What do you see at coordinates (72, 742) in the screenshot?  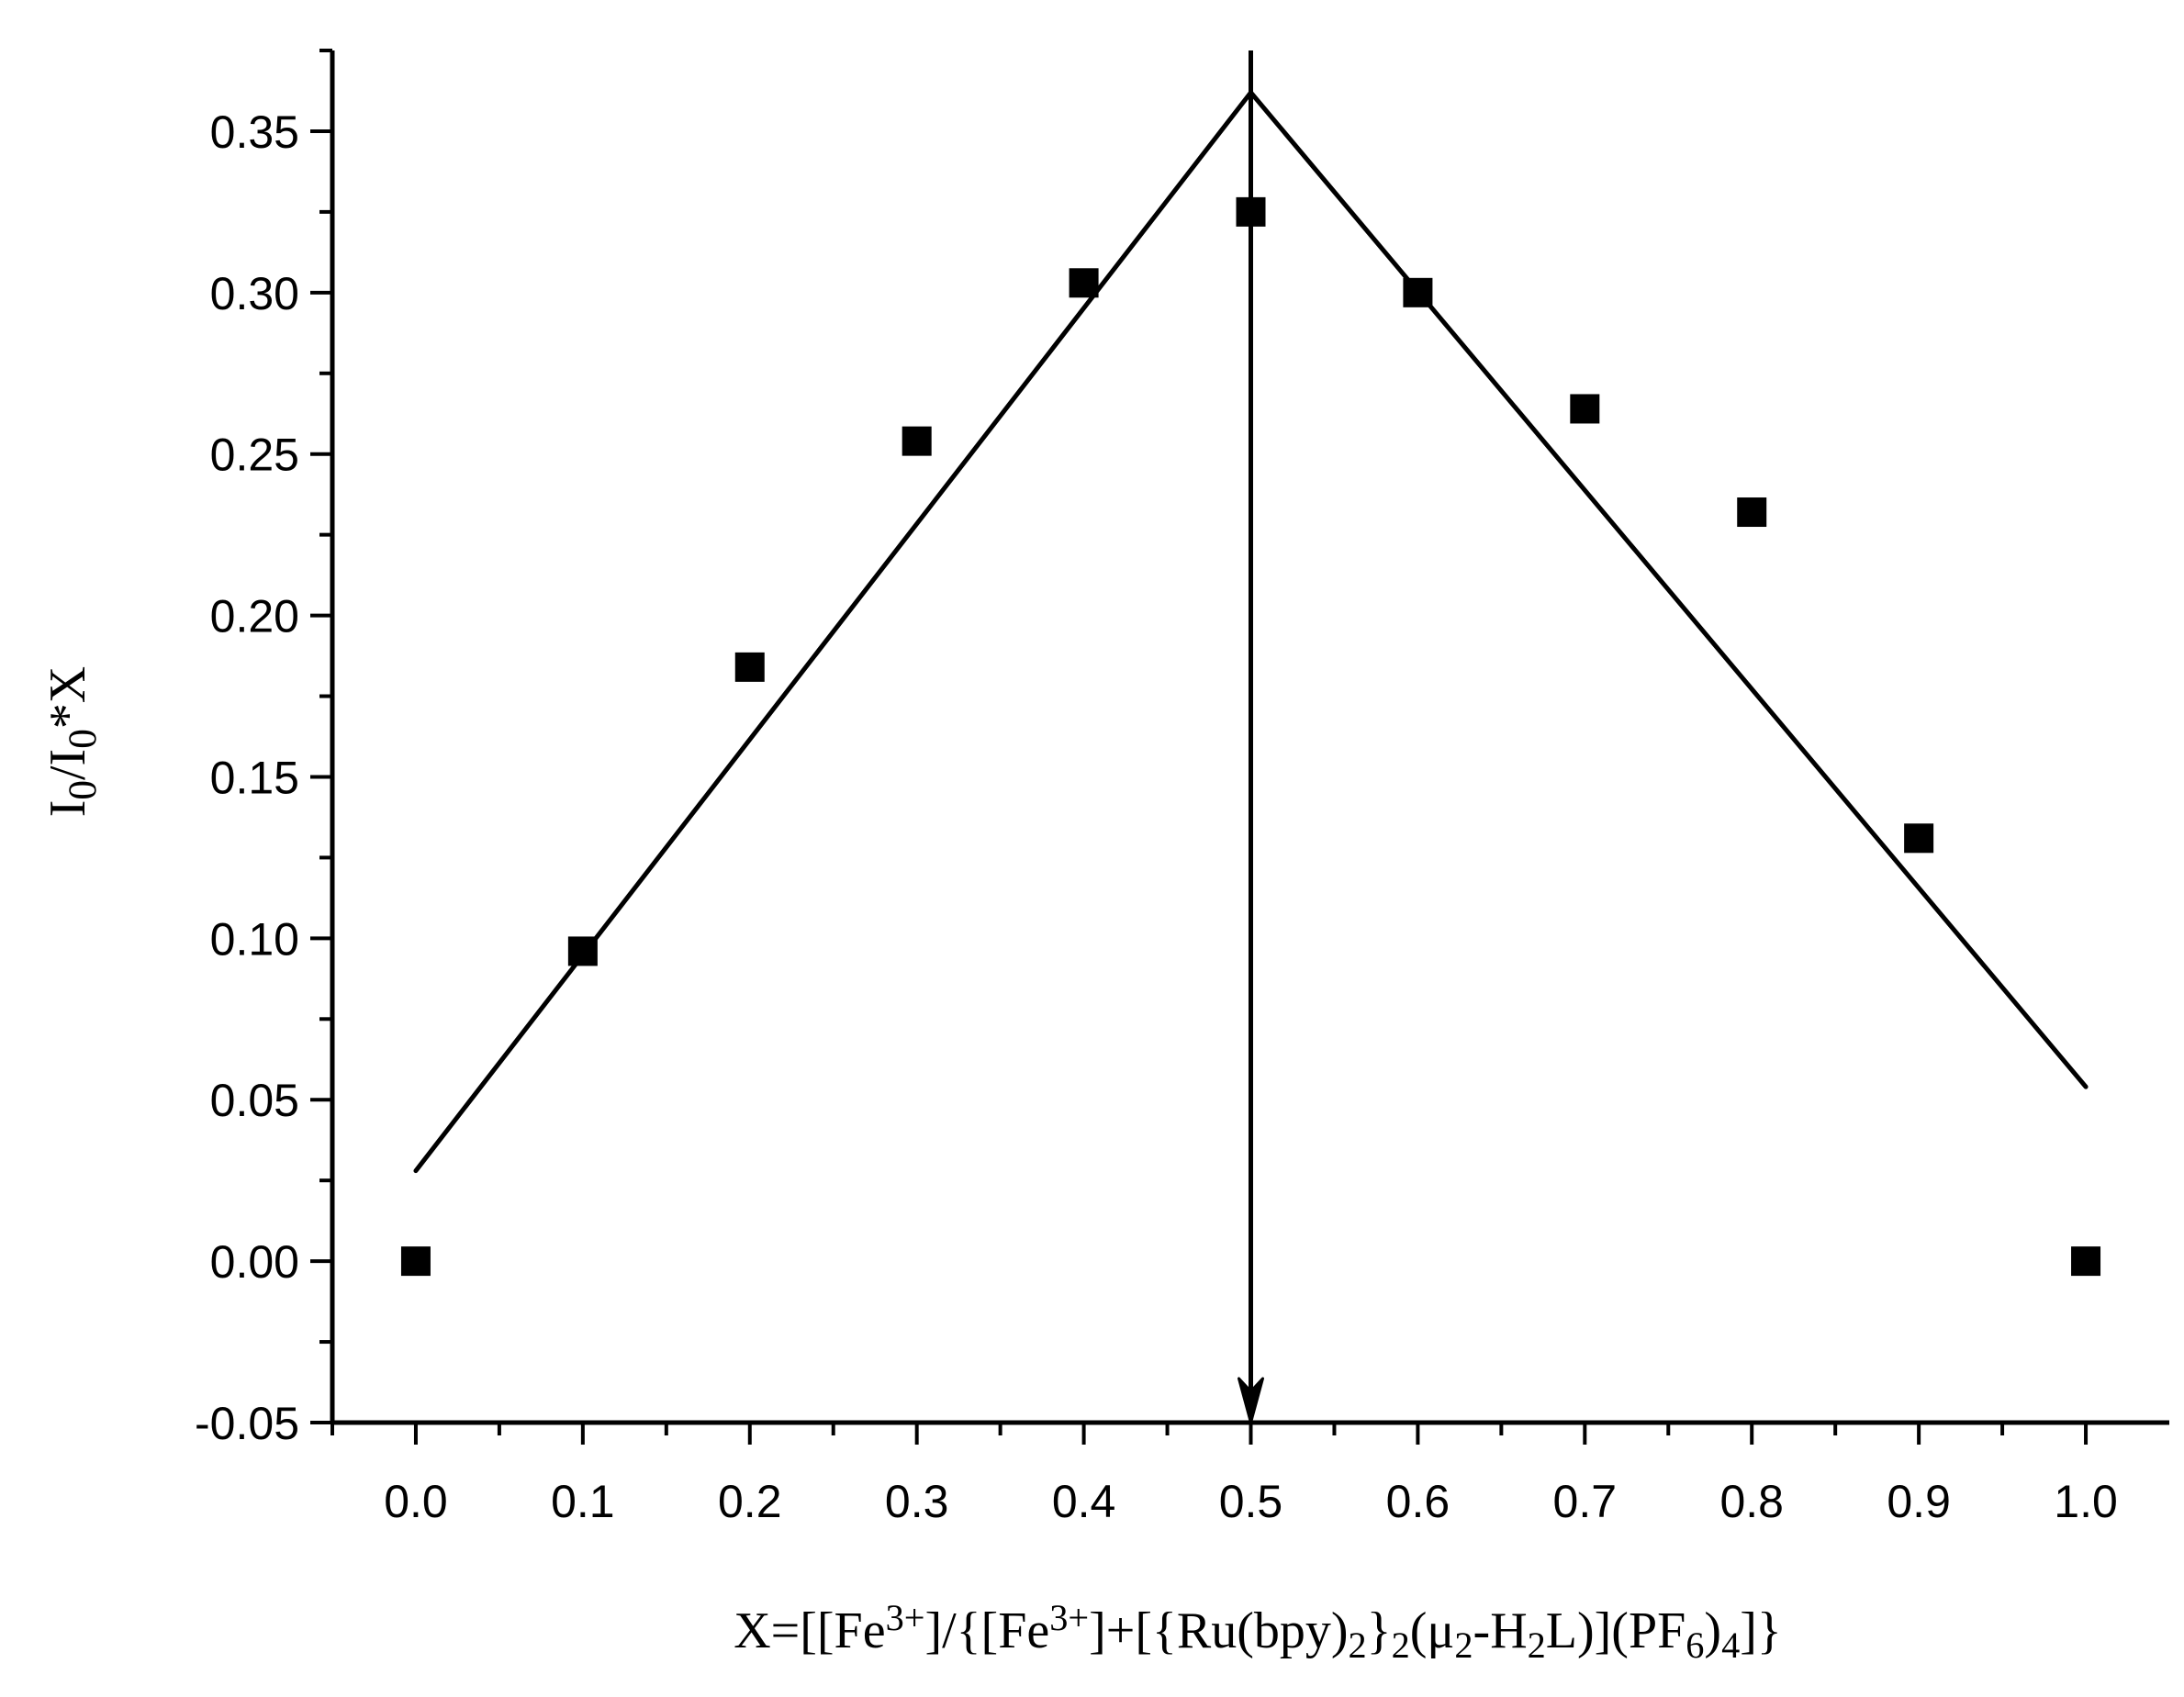 I see `y-axis-label: I0/I0*X` at bounding box center [72, 742].